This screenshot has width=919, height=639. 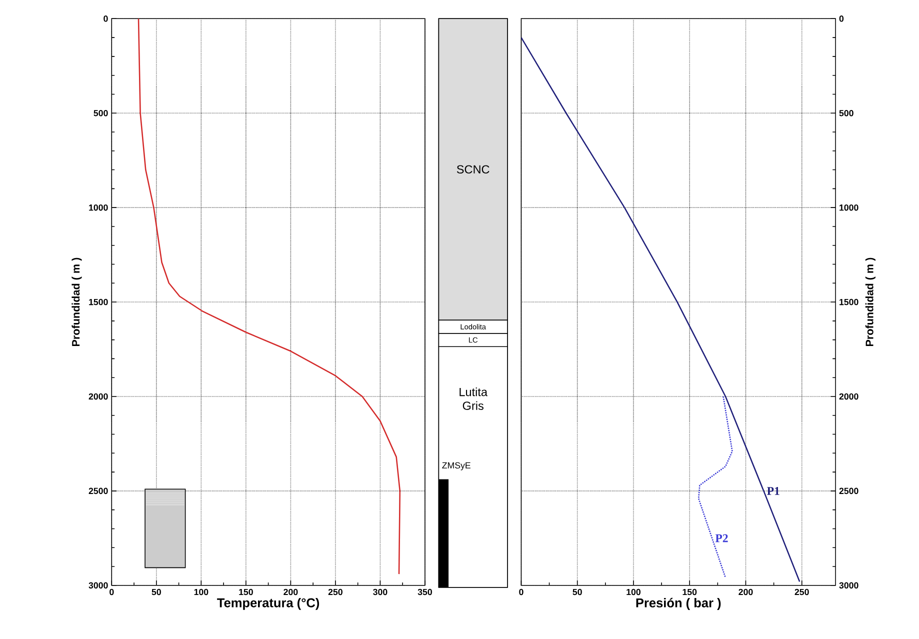 What do you see at coordinates (380, 591) in the screenshot?
I see `x-tick-label: 300` at bounding box center [380, 591].